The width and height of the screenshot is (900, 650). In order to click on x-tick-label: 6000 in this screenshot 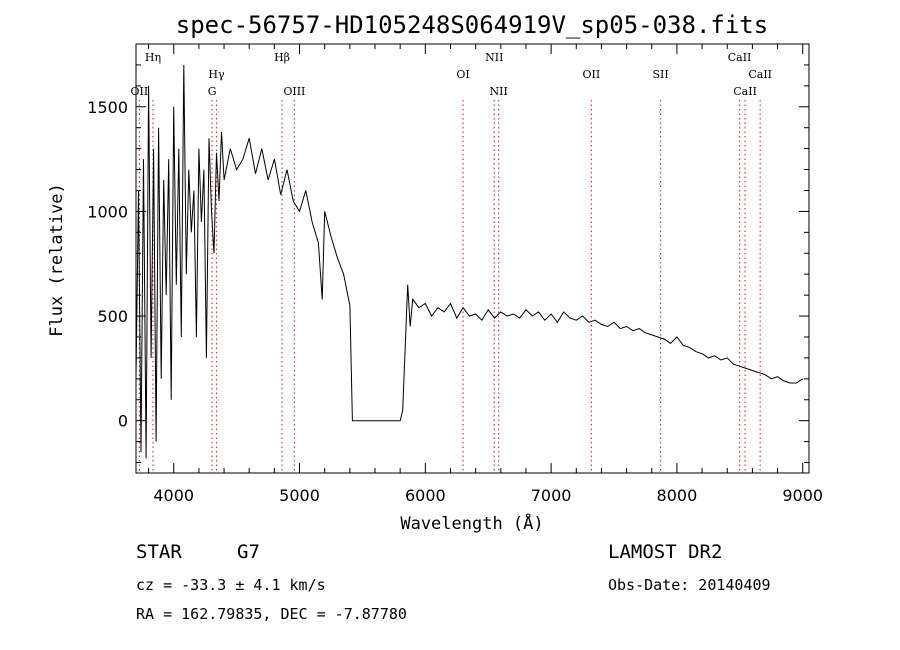, I will do `click(425, 495)`.